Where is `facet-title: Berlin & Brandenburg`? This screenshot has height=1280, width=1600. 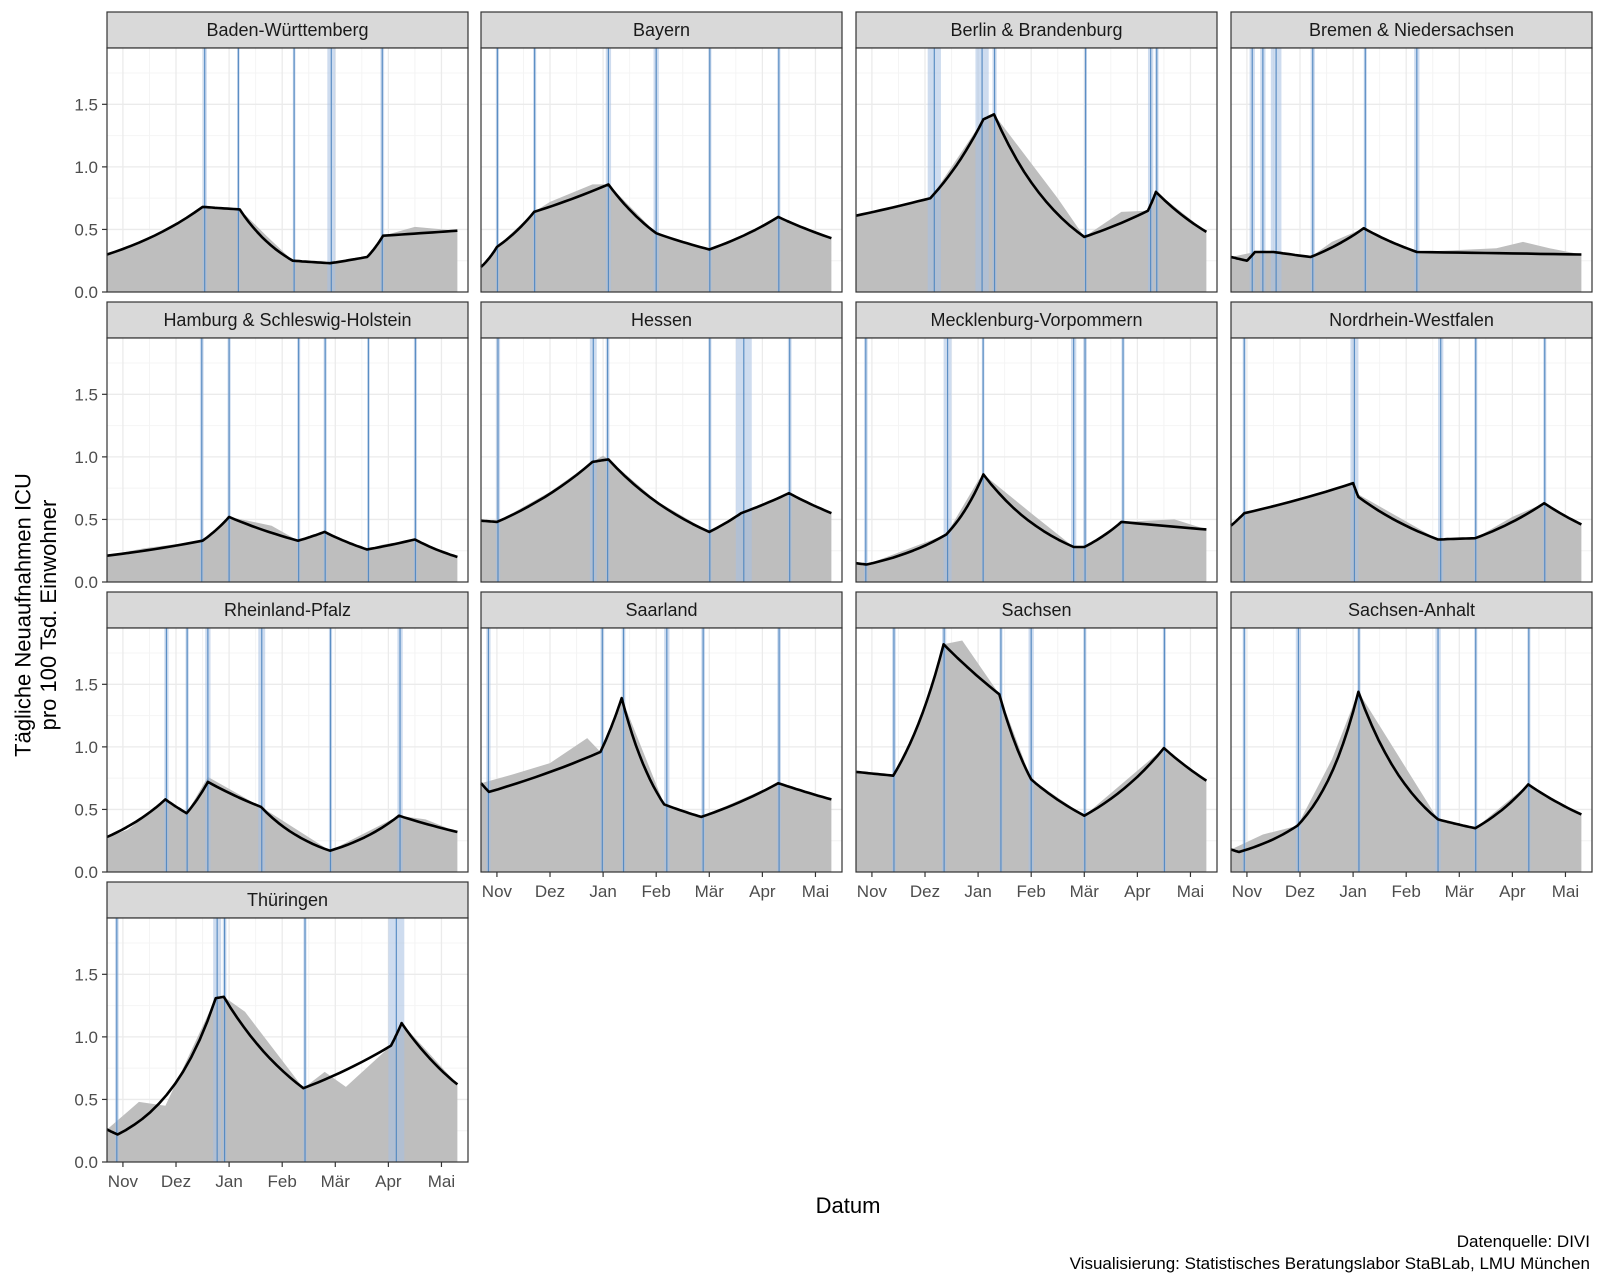
facet-title: Berlin & Brandenburg is located at coordinates (1036, 30).